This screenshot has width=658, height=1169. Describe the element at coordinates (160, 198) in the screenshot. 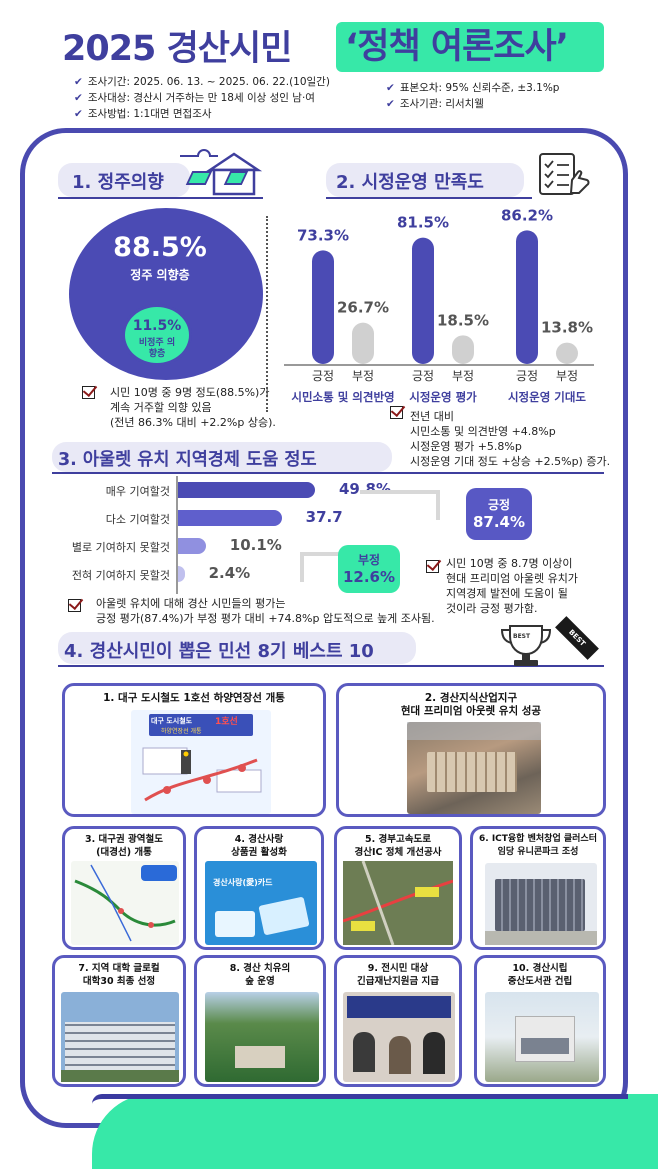

I see `section1-underline` at that location.